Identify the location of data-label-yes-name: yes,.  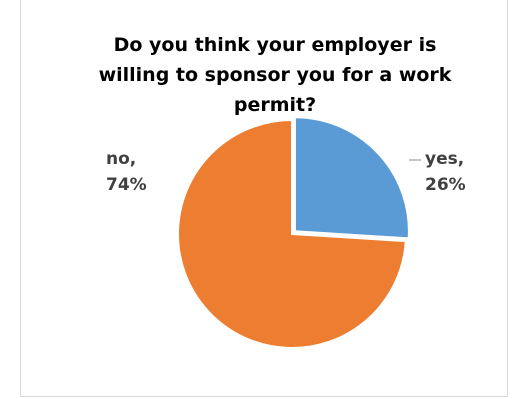
(445, 159).